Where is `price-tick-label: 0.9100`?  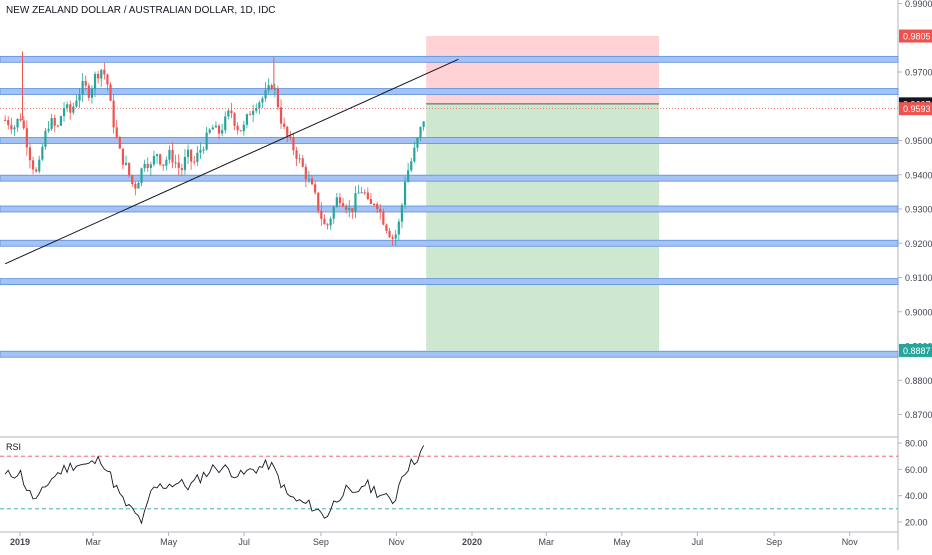 price-tick-label: 0.9100 is located at coordinates (918, 278).